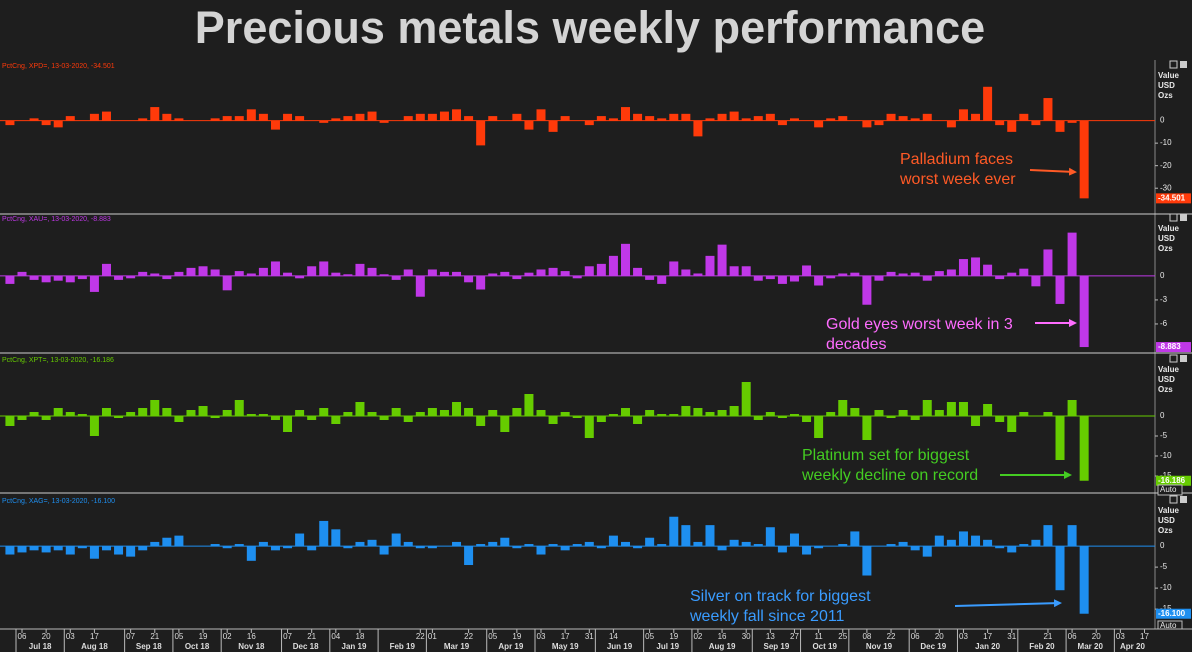  Describe the element at coordinates (154, 636) in the screenshot. I see `x-tick-label: 21` at that location.